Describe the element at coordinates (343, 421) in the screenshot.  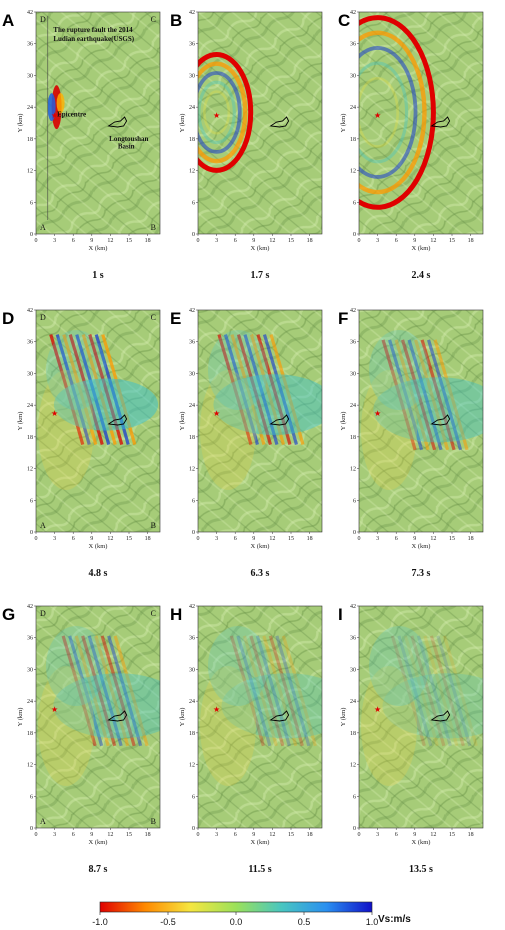
I see `y-axis-label: Y (km)` at that location.